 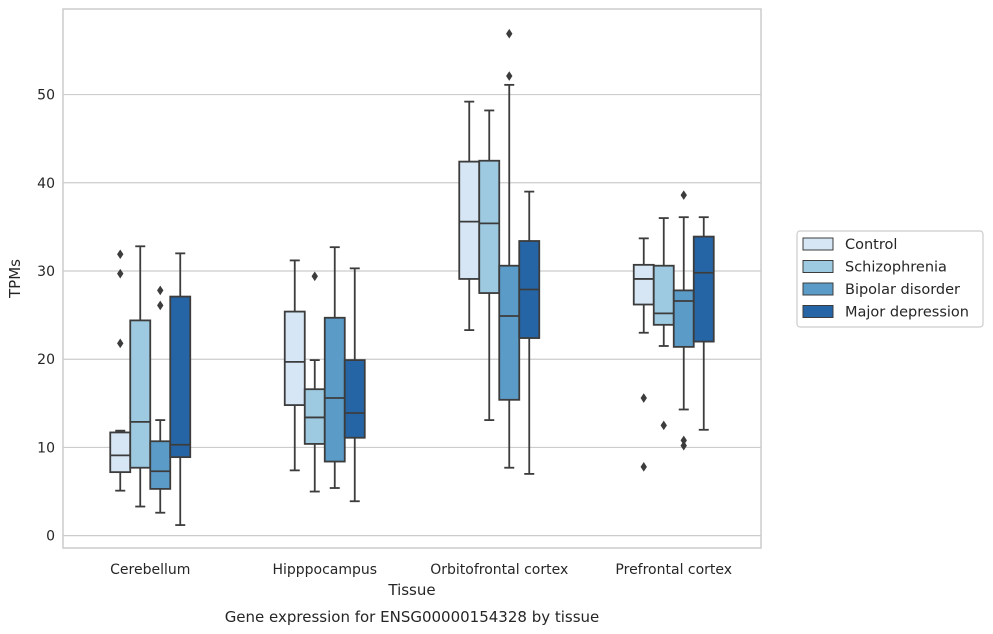 I want to click on y-axis-label: TPMs, so click(x=15, y=279).